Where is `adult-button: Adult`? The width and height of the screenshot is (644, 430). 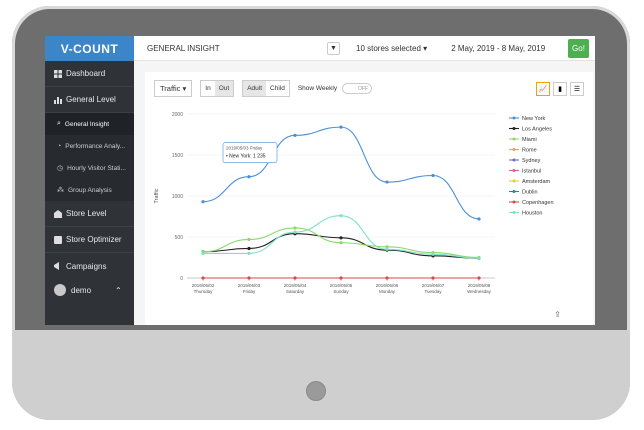 adult-button: Adult is located at coordinates (255, 88).